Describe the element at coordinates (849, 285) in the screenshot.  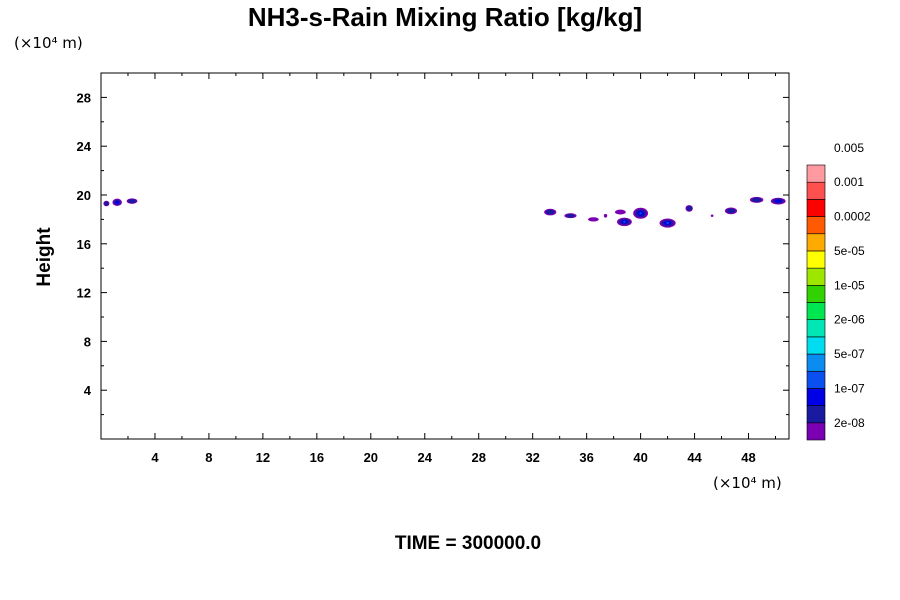
I see `colorbar-label: 1e-05` at that location.